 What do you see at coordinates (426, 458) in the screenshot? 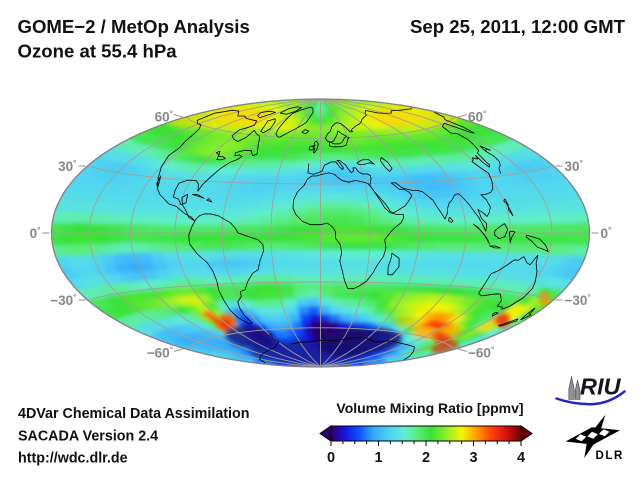
I see `svg-text: 2` at bounding box center [426, 458].